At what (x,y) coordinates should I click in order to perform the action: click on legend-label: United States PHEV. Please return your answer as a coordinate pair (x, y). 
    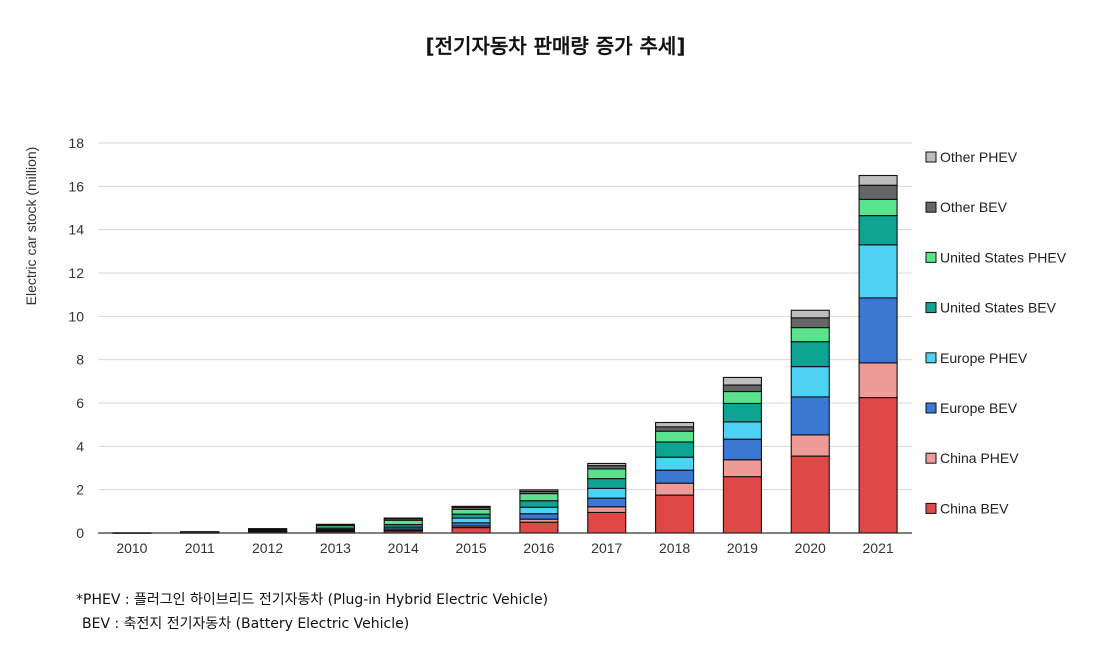
    Looking at the image, I should click on (1003, 257).